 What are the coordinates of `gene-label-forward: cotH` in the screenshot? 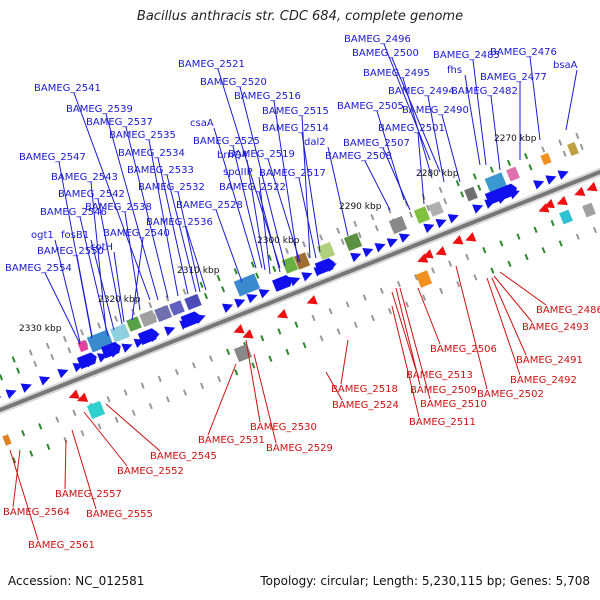 It's located at (101, 247).